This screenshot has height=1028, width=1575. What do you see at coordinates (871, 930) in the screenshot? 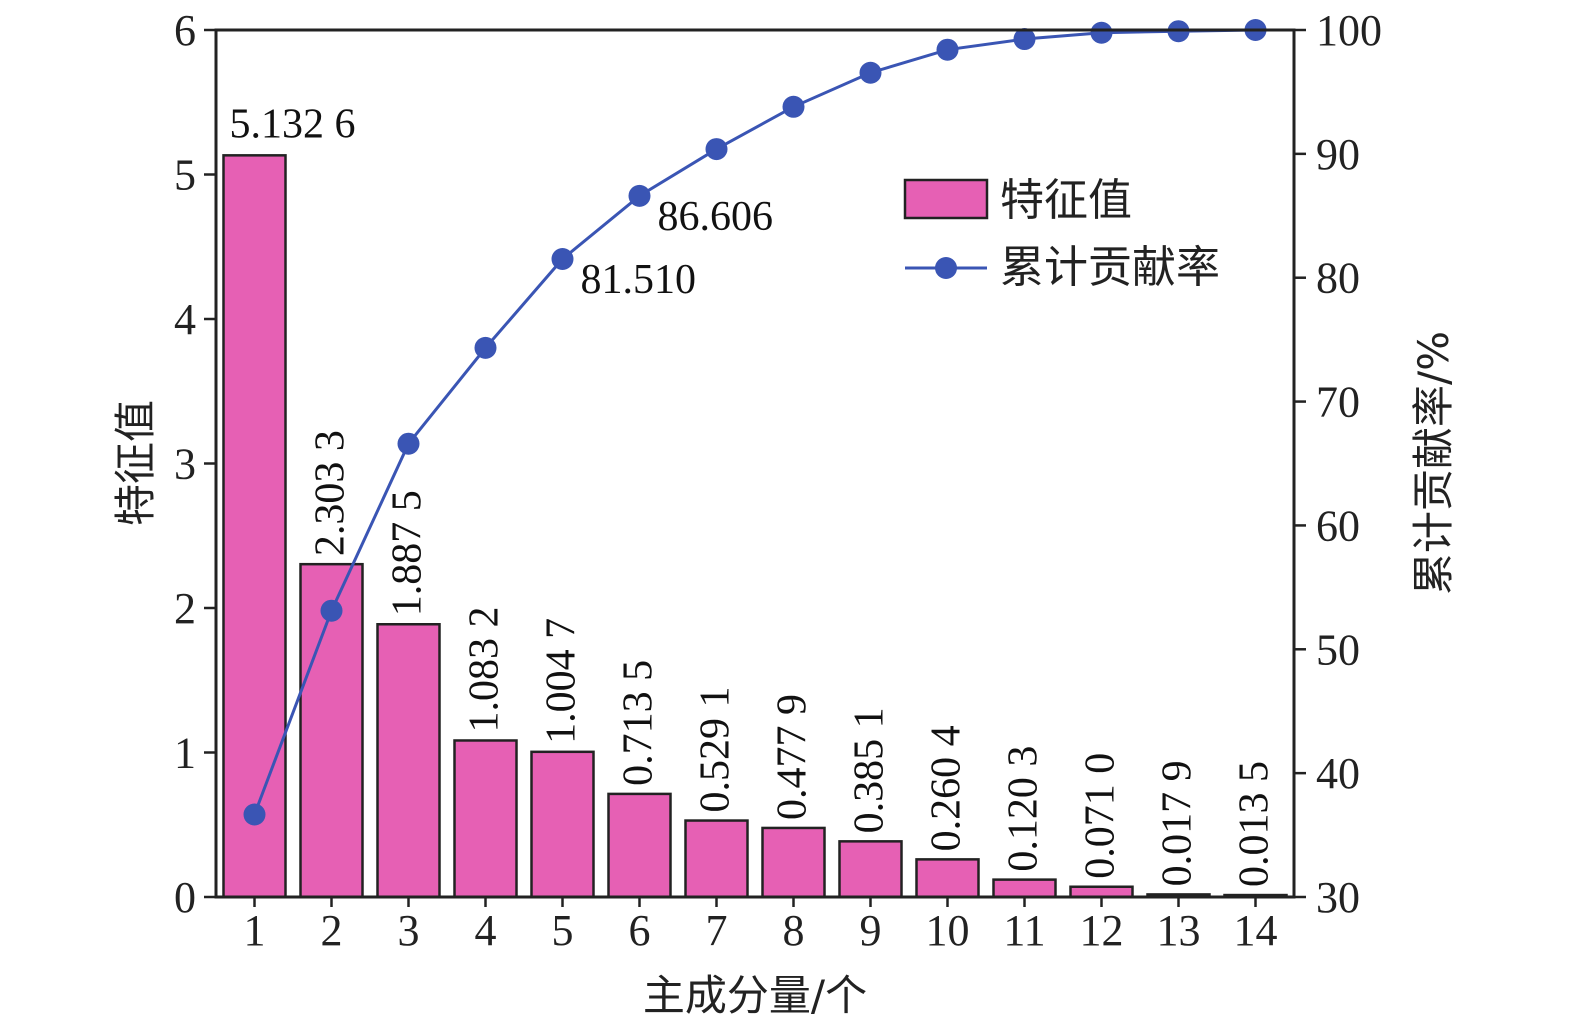
I see `x-tick-label-9: 9` at bounding box center [871, 930].